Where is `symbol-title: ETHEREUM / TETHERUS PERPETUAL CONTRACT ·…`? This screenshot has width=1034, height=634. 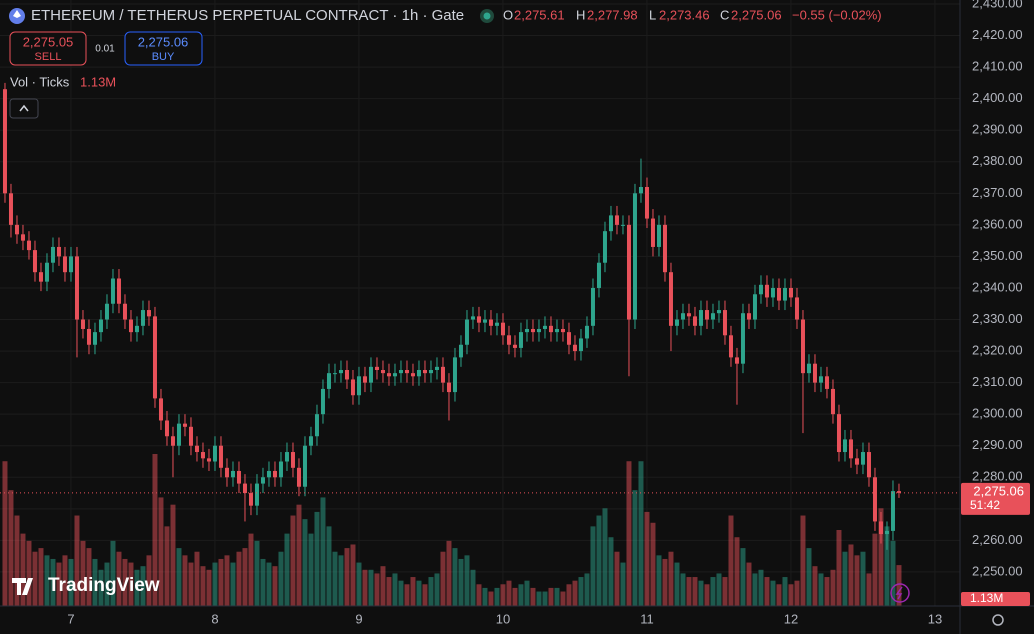
symbol-title: ETHEREUM / TETHERUS PERPETUAL CONTRACT ·… is located at coordinates (247, 15).